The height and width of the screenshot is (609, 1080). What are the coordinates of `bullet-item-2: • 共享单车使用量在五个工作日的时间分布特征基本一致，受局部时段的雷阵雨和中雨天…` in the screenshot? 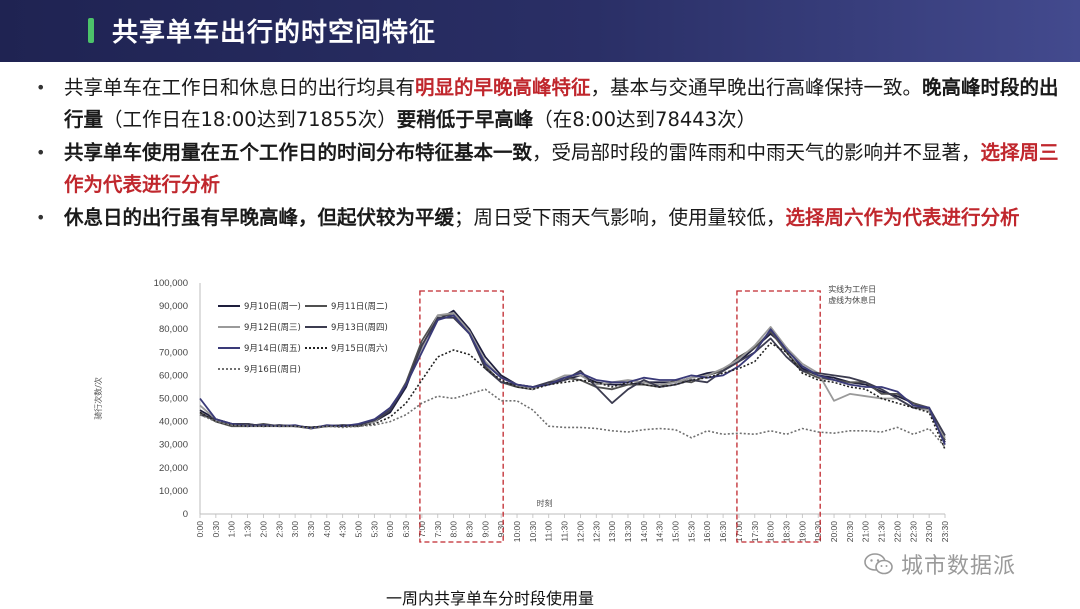 It's located at (549, 169).